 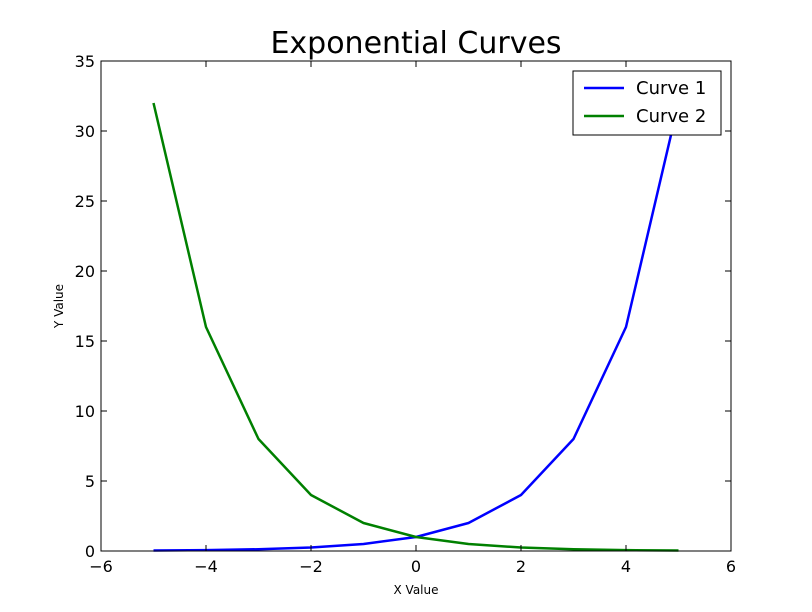 I want to click on y-tick-label: 15, so click(x=85, y=341).